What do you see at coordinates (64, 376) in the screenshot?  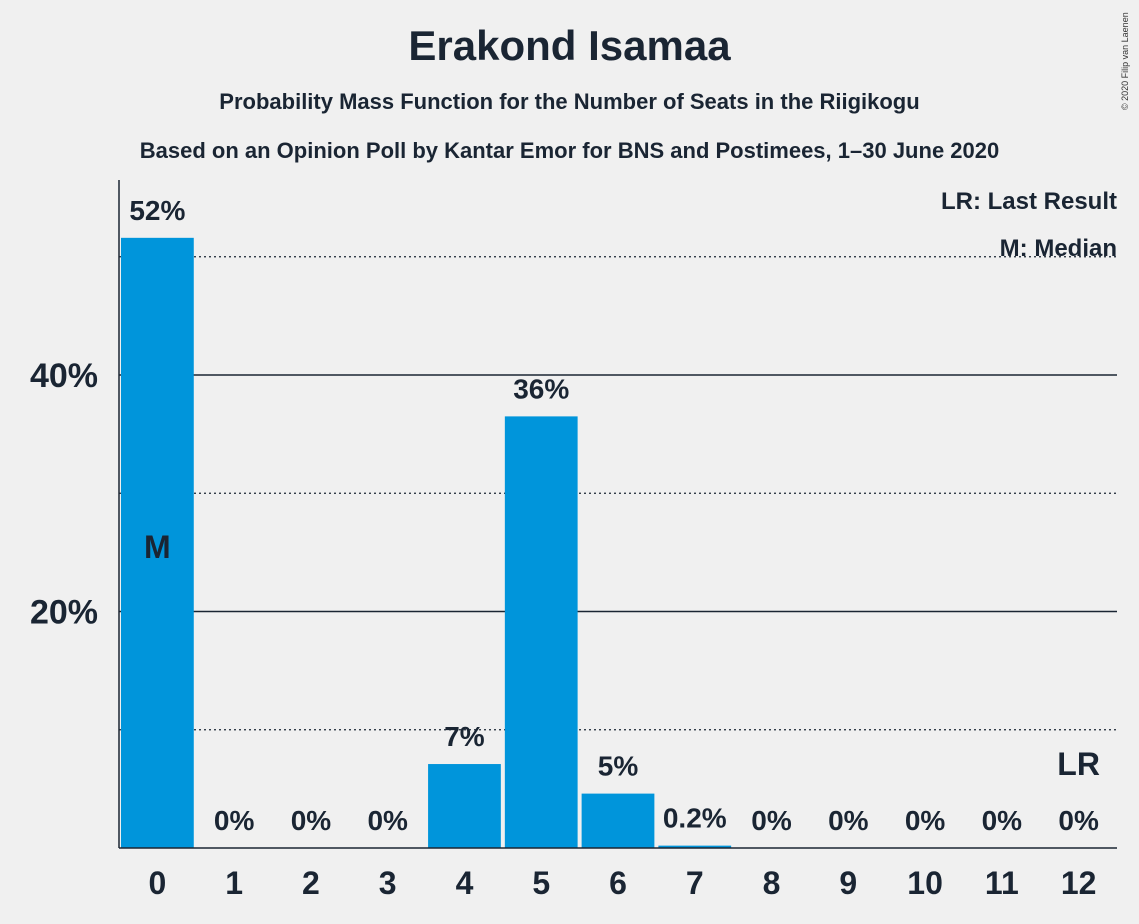 I see `y-tick-label: 40%` at bounding box center [64, 376].